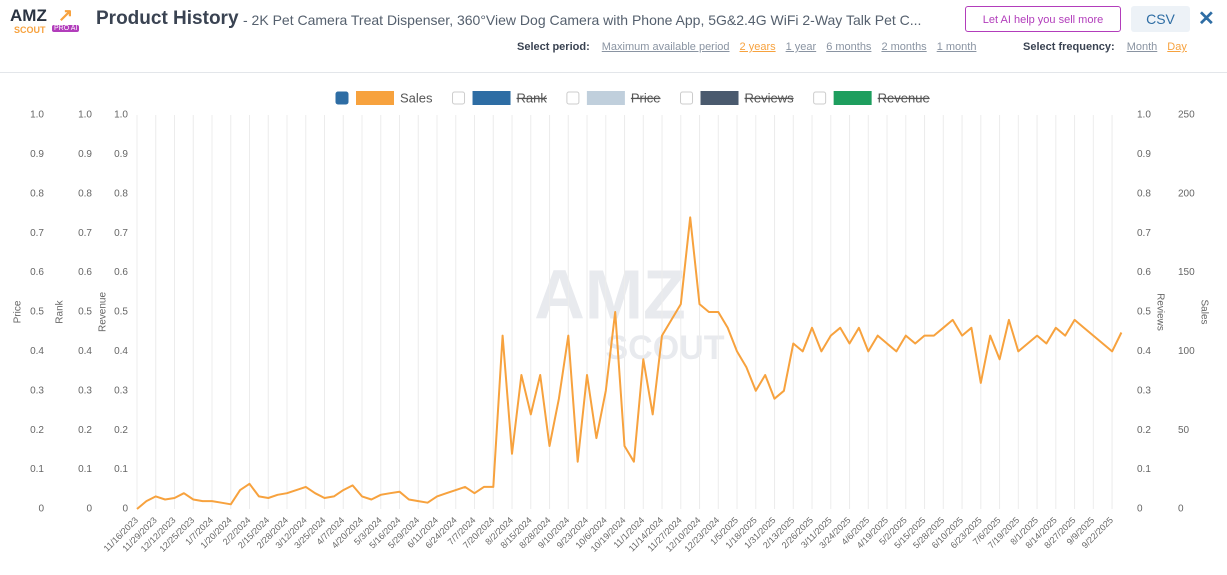 This screenshot has width=1227, height=575. Describe the element at coordinates (1186, 193) in the screenshot. I see `y2-tick-label: 200` at that location.